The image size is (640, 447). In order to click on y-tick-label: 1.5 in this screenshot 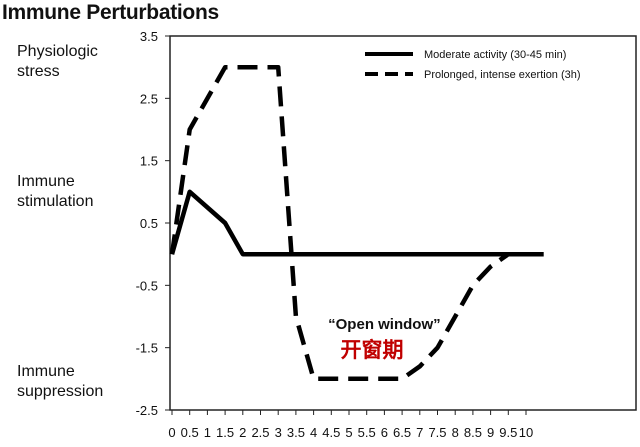, I will do `click(149, 161)`.